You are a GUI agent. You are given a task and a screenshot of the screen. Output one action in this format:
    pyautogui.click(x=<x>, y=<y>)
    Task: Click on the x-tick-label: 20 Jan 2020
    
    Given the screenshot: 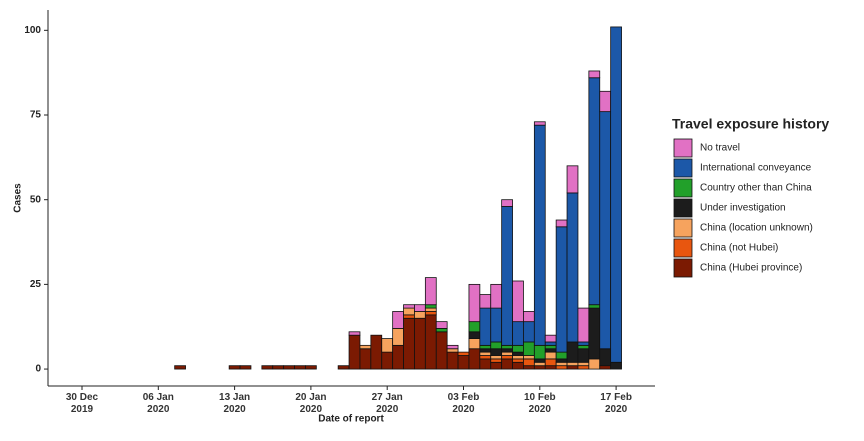 What is the action you would take?
    pyautogui.click(x=311, y=403)
    